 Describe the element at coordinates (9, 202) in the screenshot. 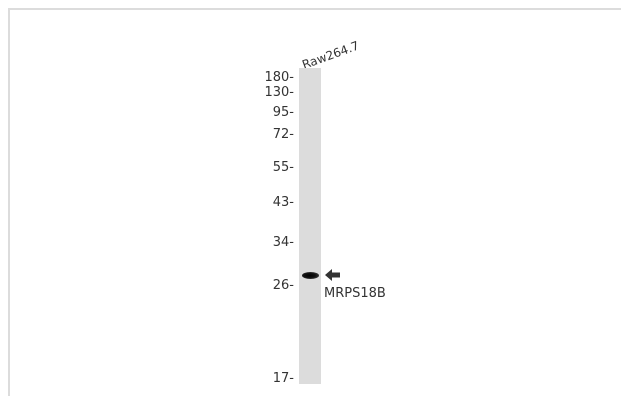

I see `left-border` at that location.